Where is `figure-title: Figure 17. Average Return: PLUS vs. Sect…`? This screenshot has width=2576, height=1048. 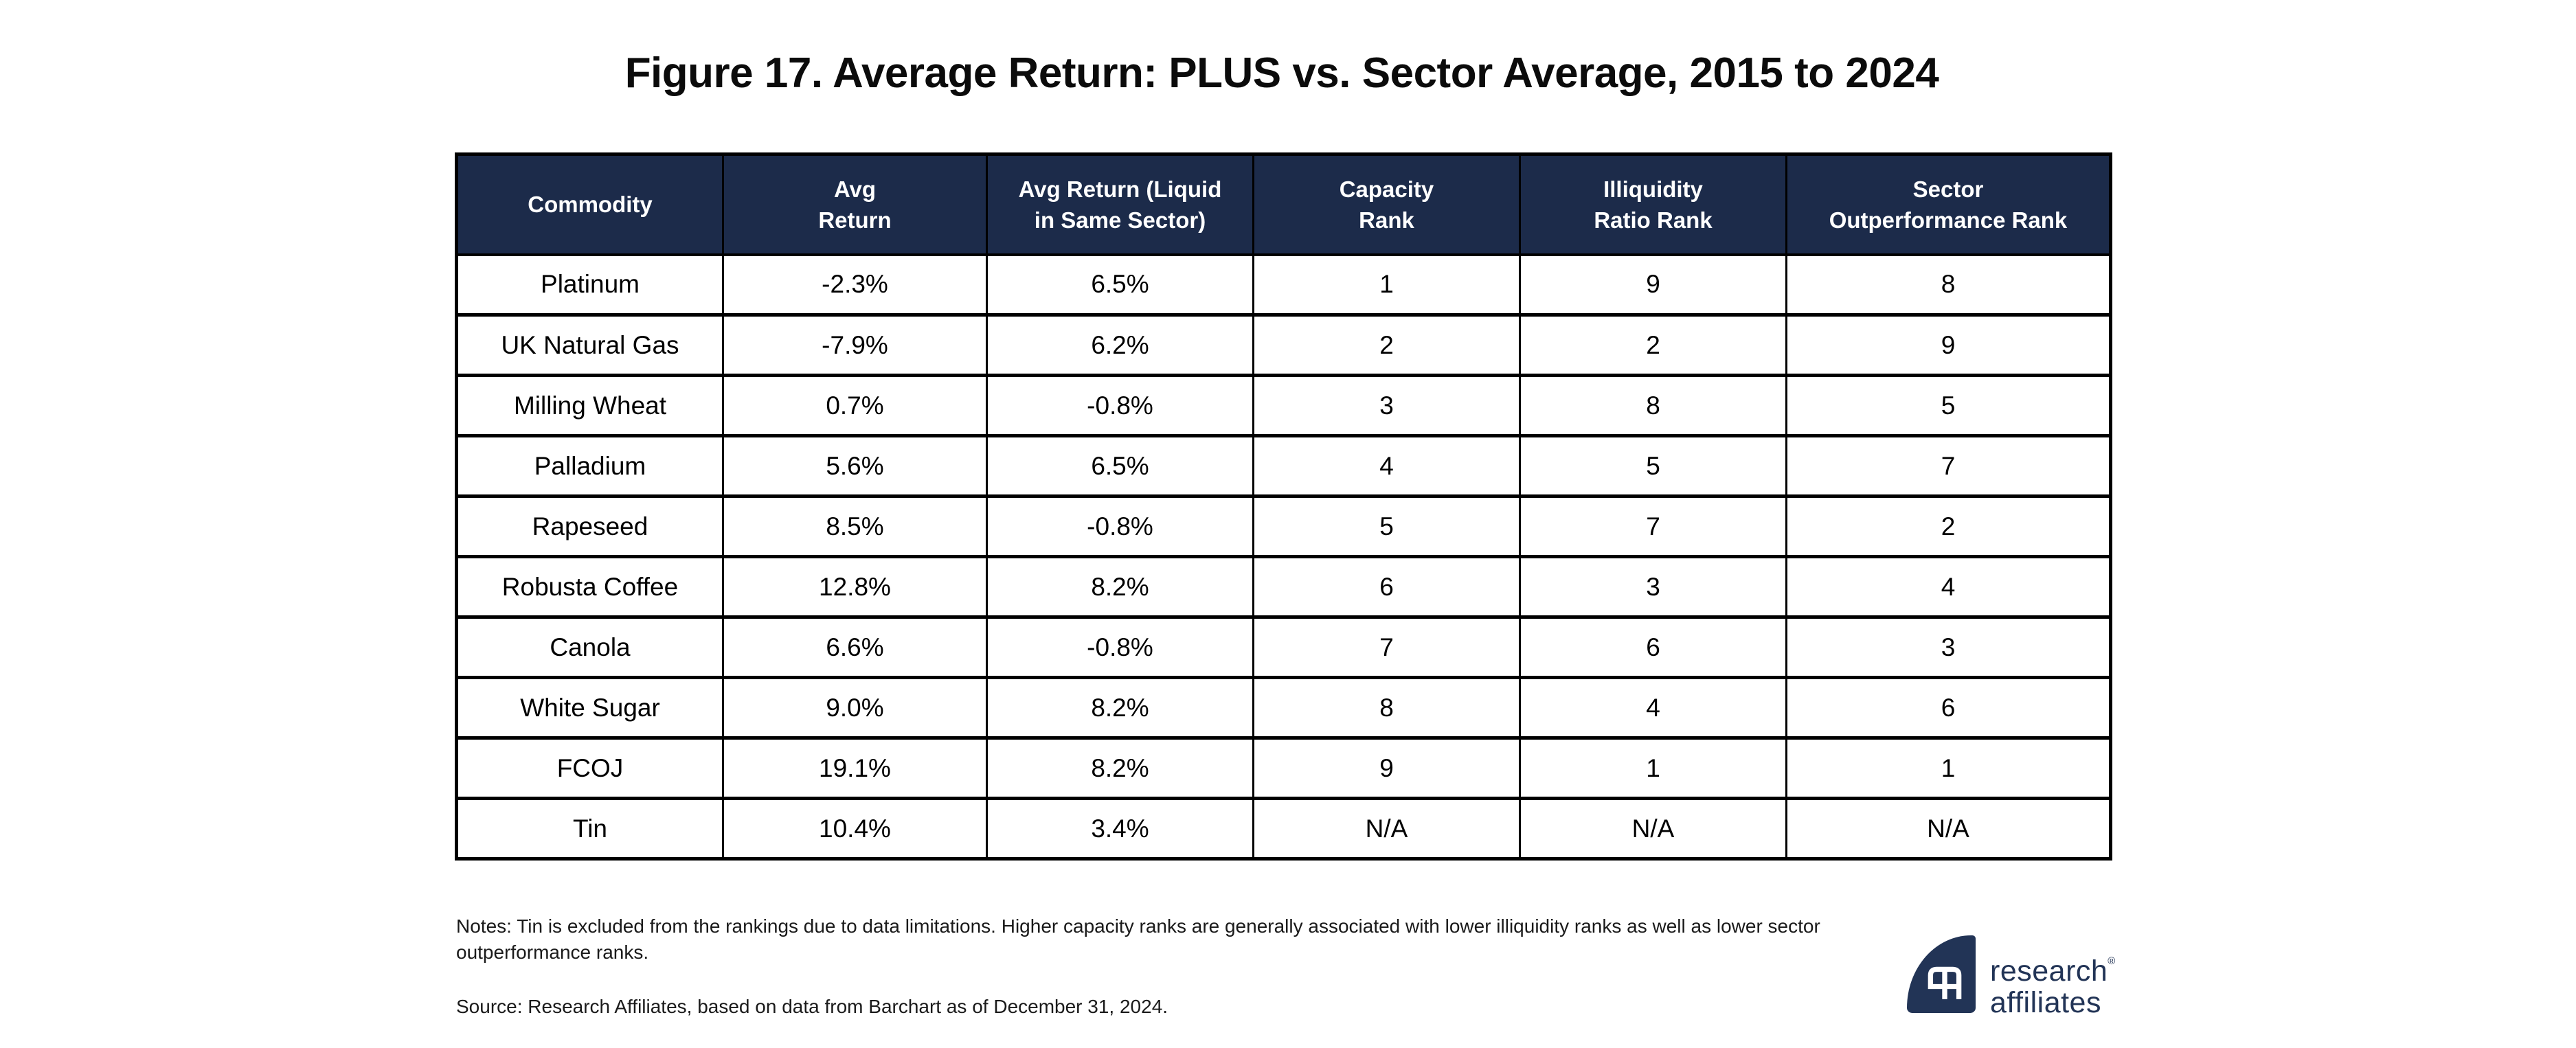
figure-title: Figure 17. Average Return: PLUS vs. Sect… is located at coordinates (1281, 73).